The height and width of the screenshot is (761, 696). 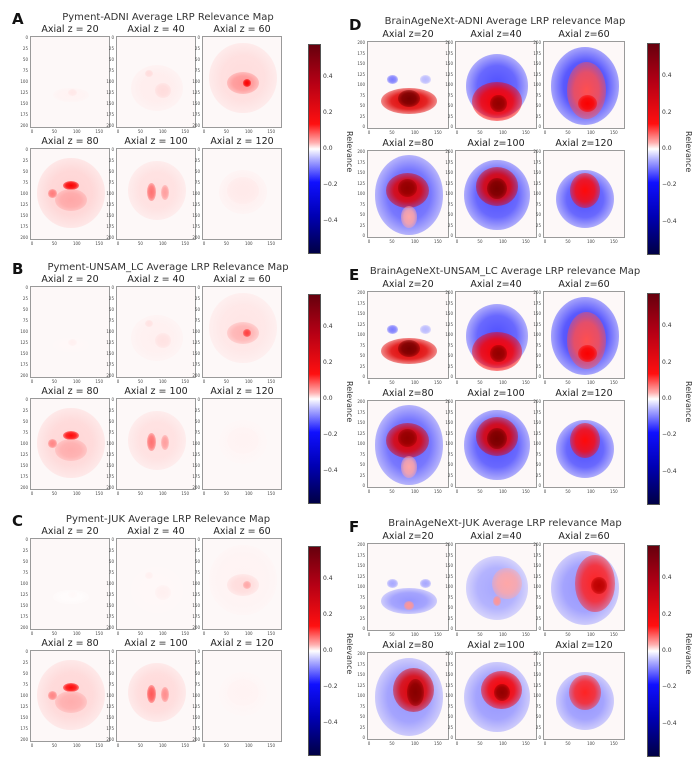 I want to click on colorbar-tick-label: −0.2, so click(x=330, y=434).